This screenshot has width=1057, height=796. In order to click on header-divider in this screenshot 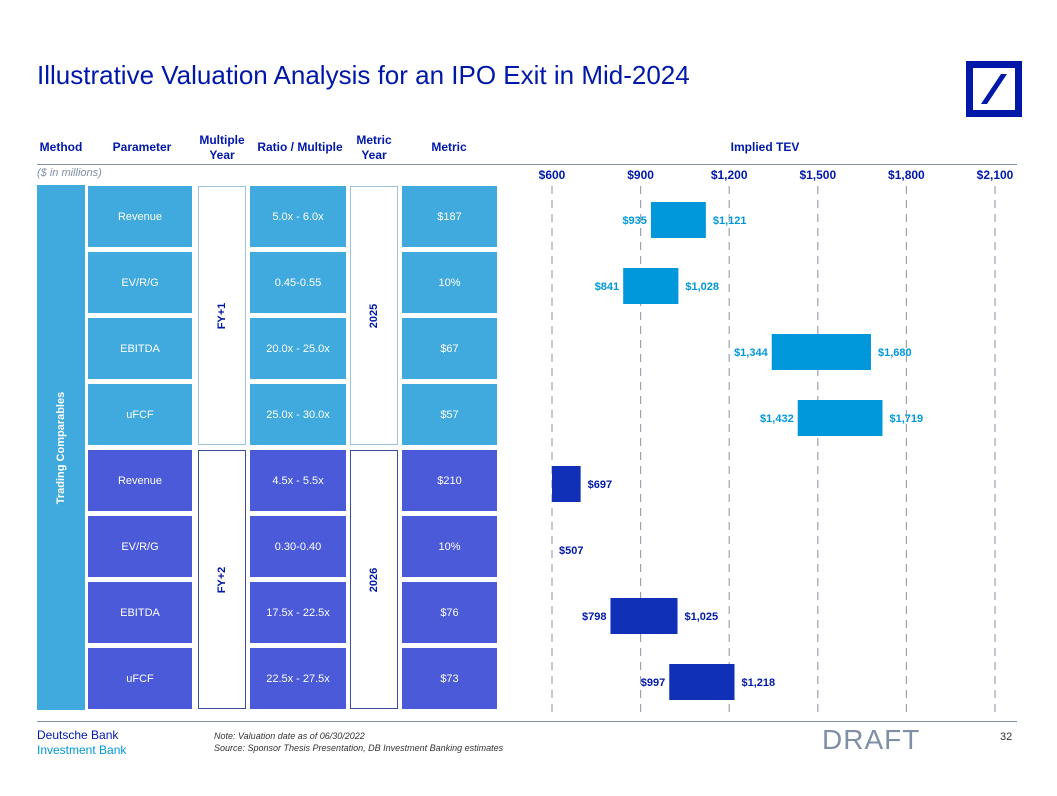, I will do `click(527, 164)`.